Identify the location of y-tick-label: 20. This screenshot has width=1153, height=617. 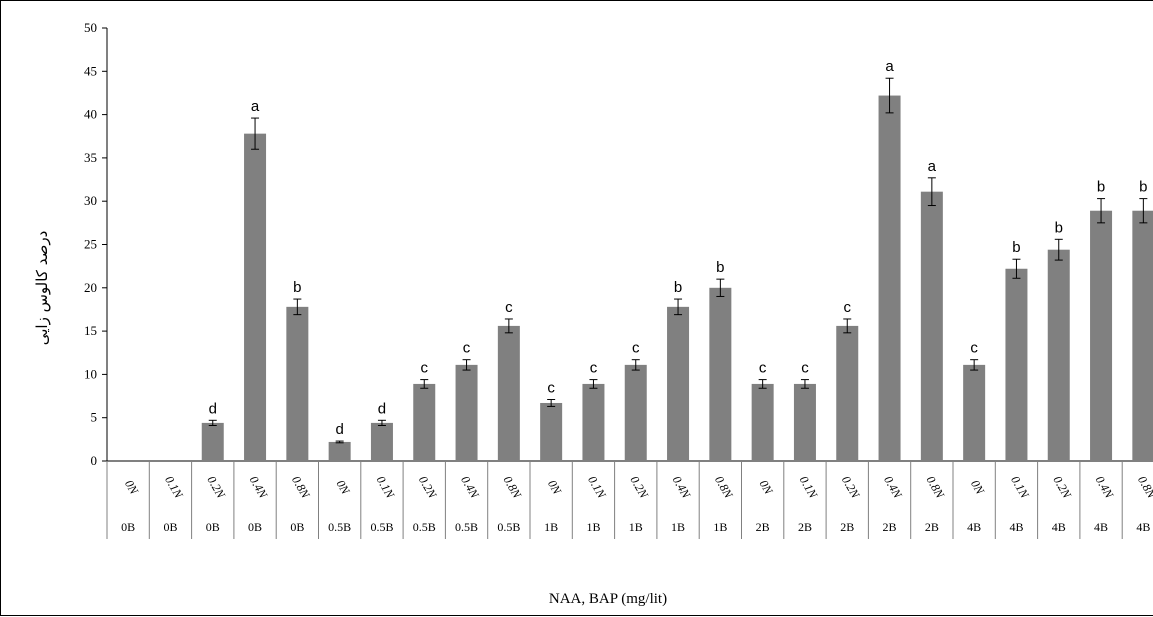
(90, 287).